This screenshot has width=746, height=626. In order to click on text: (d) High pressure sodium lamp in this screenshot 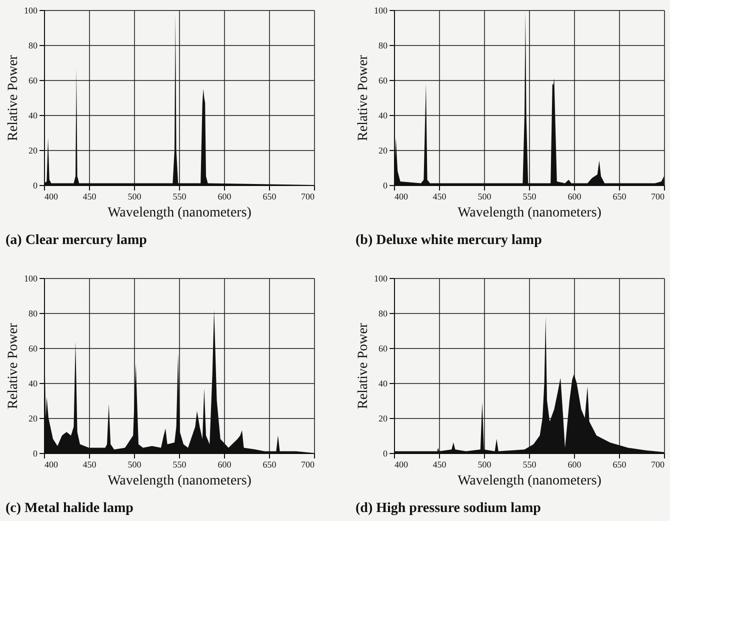, I will do `click(449, 508)`.